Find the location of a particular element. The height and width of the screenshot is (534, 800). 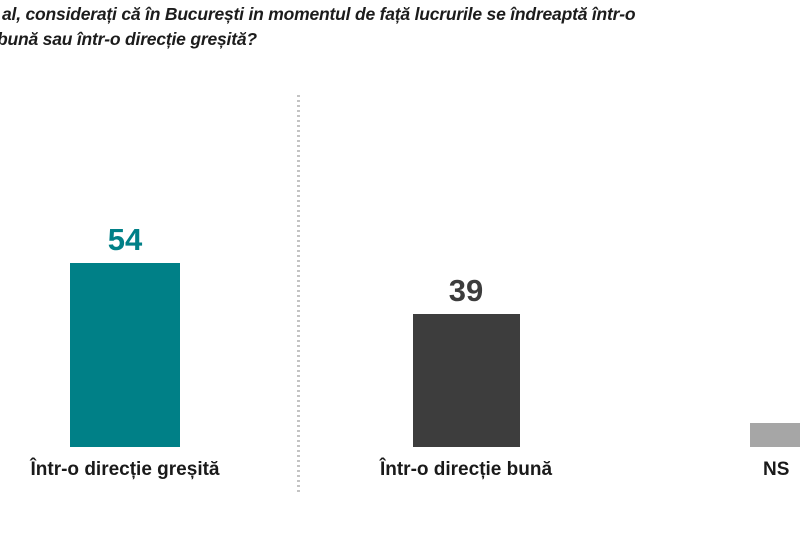

dotted-separator-line is located at coordinates (298, 294).